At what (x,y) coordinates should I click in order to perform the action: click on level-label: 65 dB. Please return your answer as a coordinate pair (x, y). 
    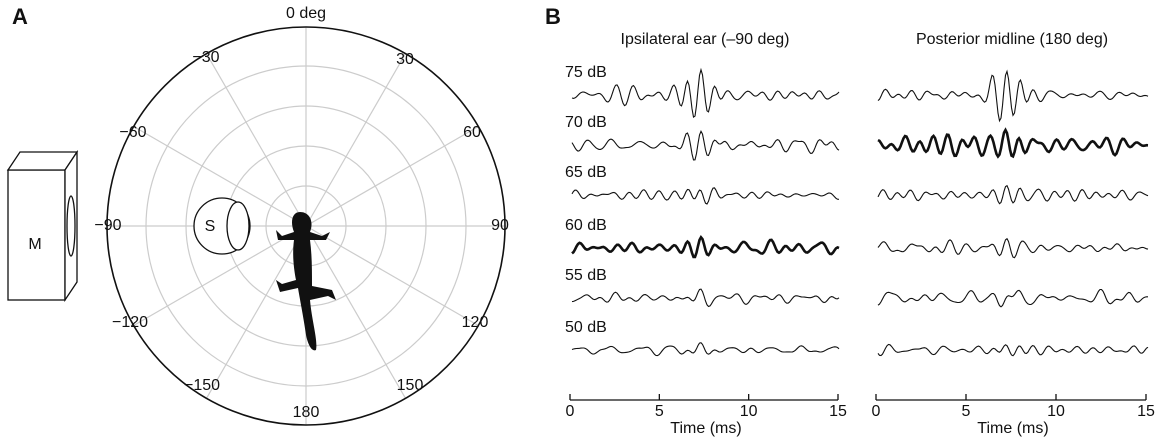
    Looking at the image, I should click on (586, 172).